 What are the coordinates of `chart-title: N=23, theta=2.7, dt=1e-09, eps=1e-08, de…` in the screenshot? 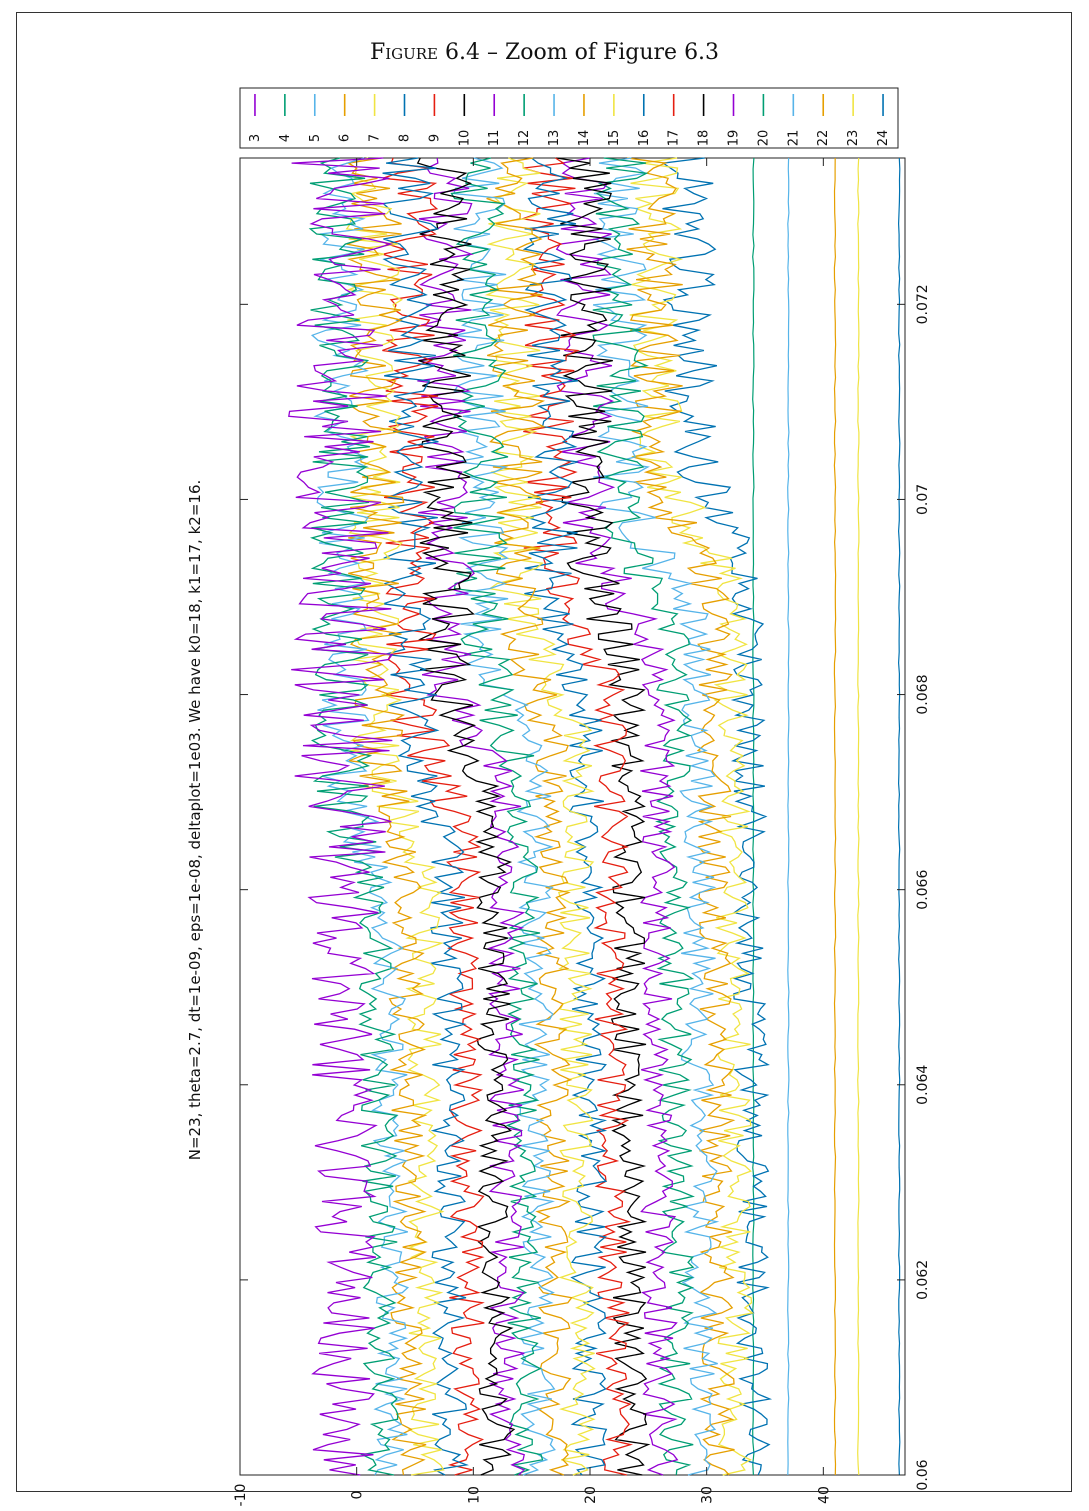 It's located at (195, 820).